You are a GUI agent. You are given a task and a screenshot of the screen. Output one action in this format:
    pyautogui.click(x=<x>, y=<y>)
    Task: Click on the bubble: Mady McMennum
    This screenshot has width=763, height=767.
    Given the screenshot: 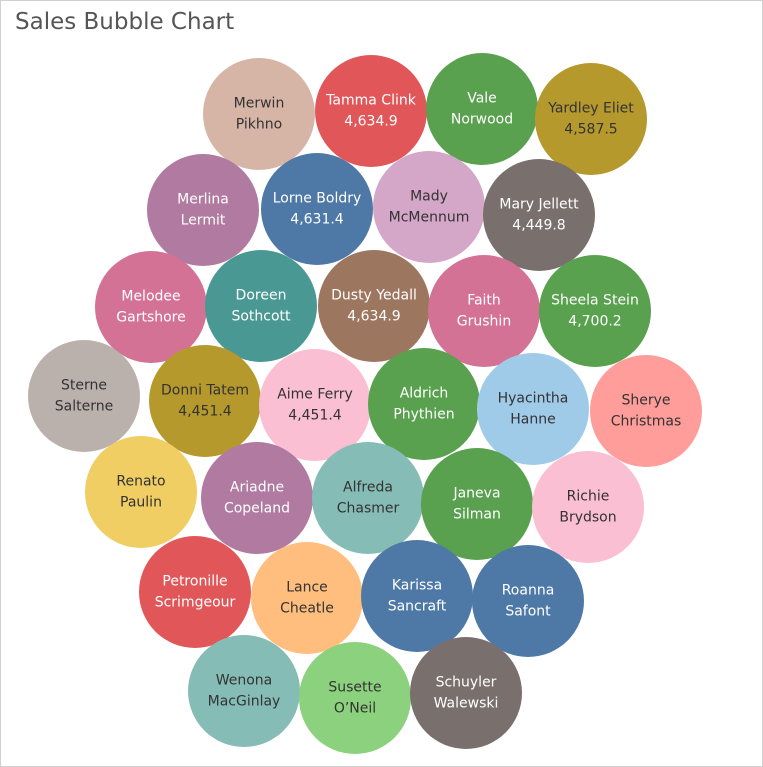 What is the action you would take?
    pyautogui.click(x=429, y=207)
    